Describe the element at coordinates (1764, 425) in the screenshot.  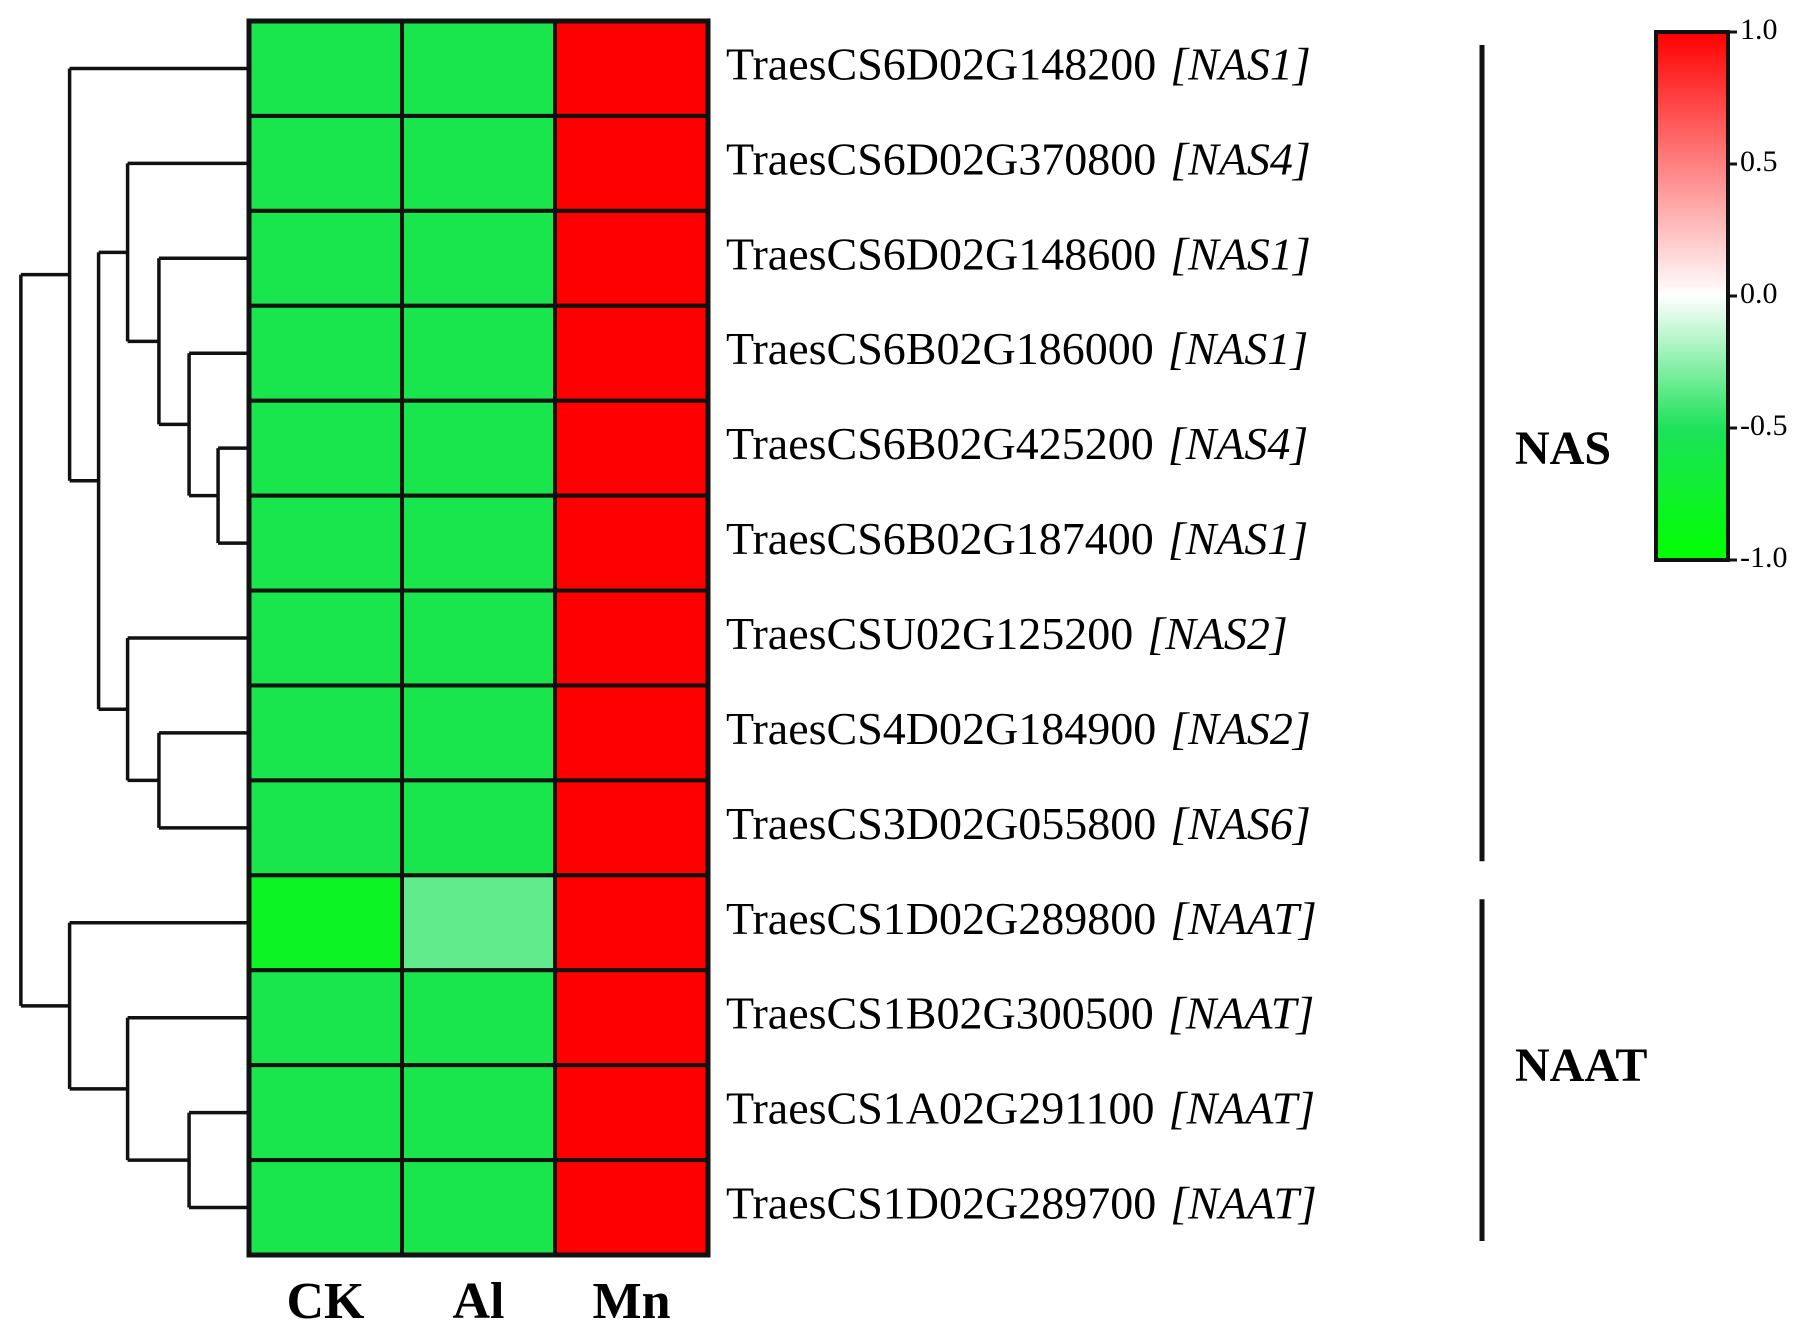
I see `colorbar-tick-label: -0.5` at that location.